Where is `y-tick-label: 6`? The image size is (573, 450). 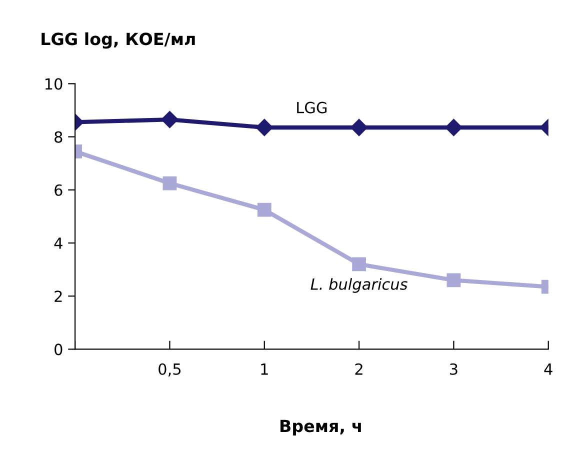 y-tick-label: 6 is located at coordinates (58, 190).